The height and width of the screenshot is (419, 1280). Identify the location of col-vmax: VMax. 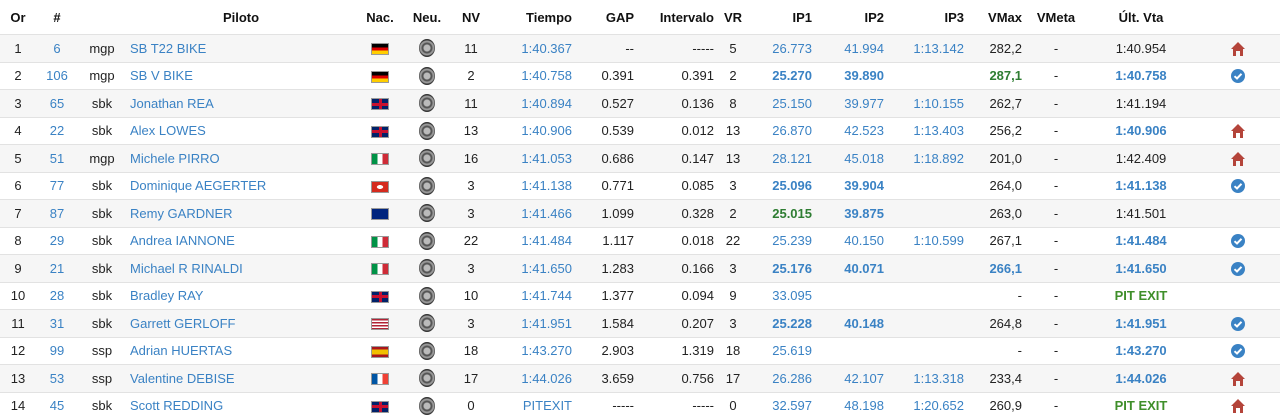
(1005, 17).